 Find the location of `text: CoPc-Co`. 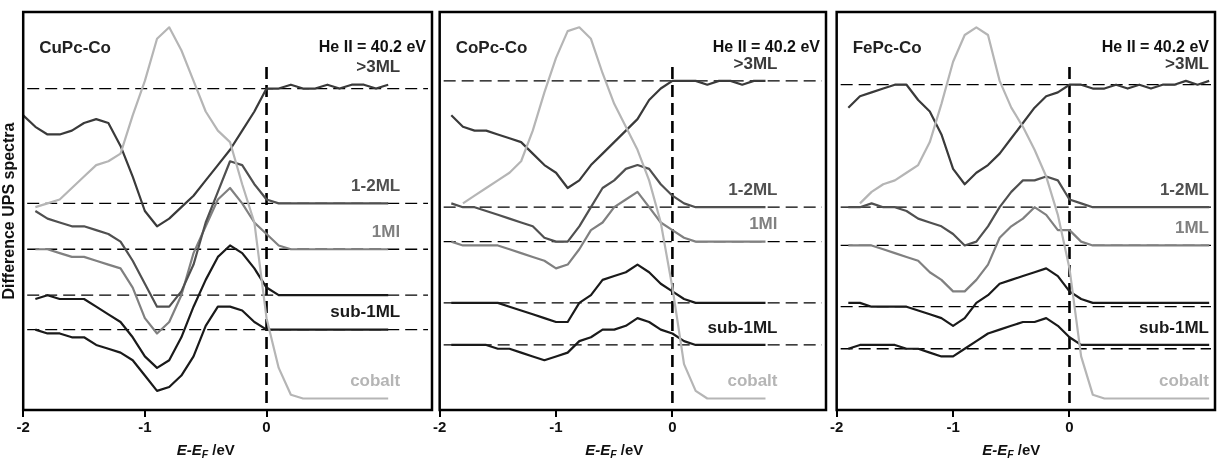

text: CoPc-Co is located at coordinates (491, 47).